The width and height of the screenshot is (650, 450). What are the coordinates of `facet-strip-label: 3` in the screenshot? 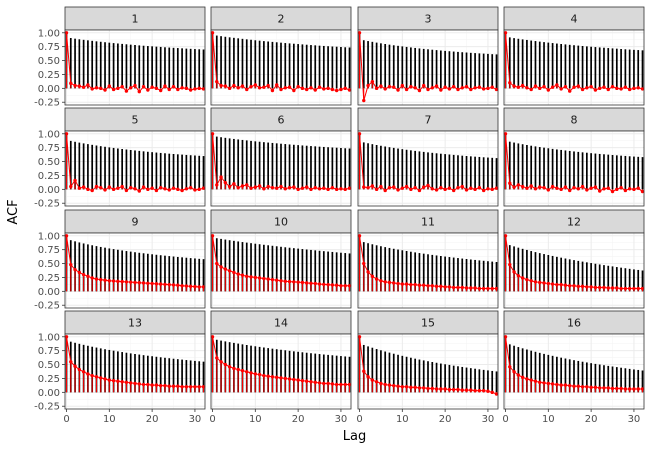 It's located at (428, 19).